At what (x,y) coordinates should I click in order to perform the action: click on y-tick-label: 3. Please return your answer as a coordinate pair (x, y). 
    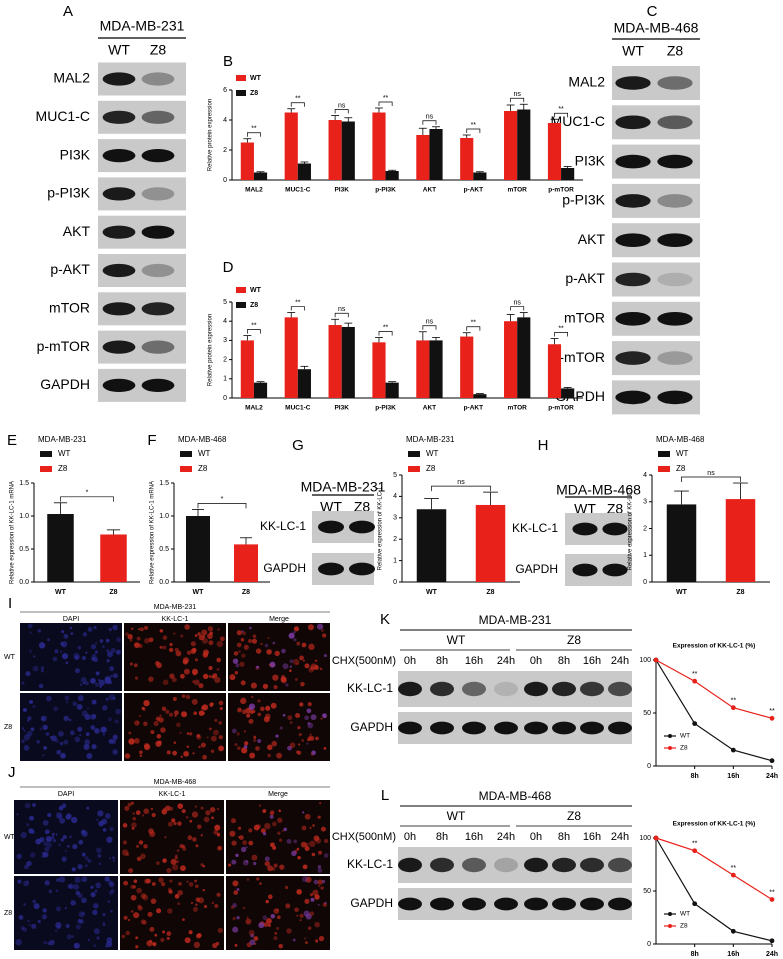
    Looking at the image, I should click on (645, 502).